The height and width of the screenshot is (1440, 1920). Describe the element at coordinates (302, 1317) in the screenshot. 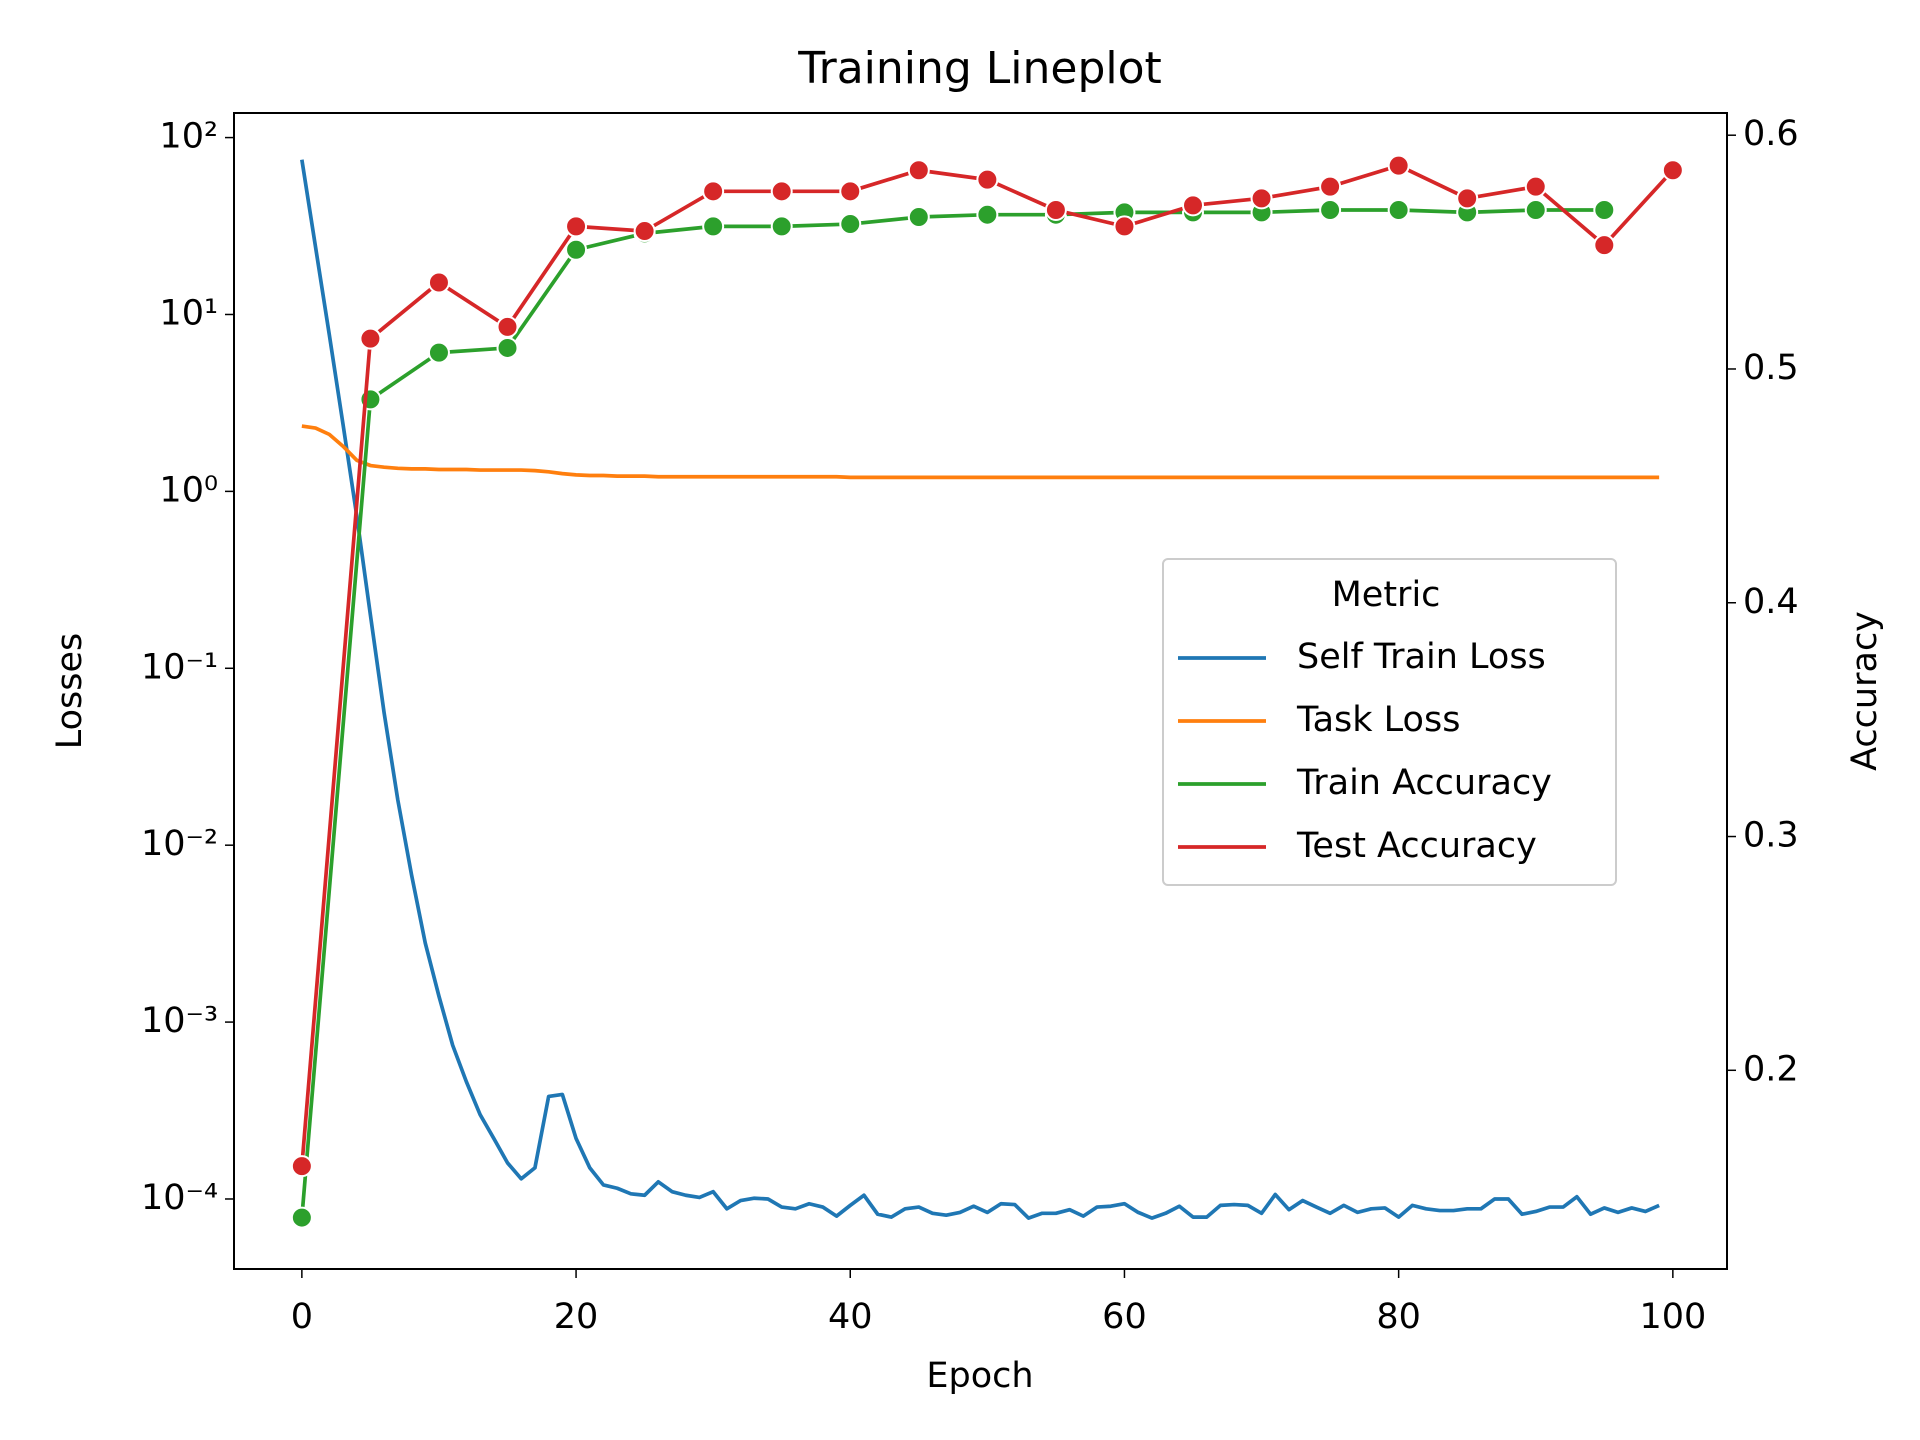

I see `x-tick-label: 0` at that location.